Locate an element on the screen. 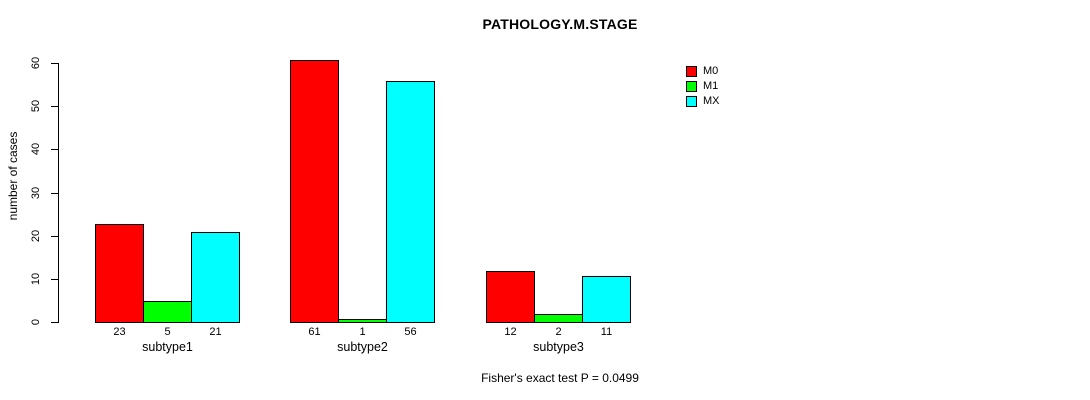  bar-value-label: 5 is located at coordinates (167, 332).